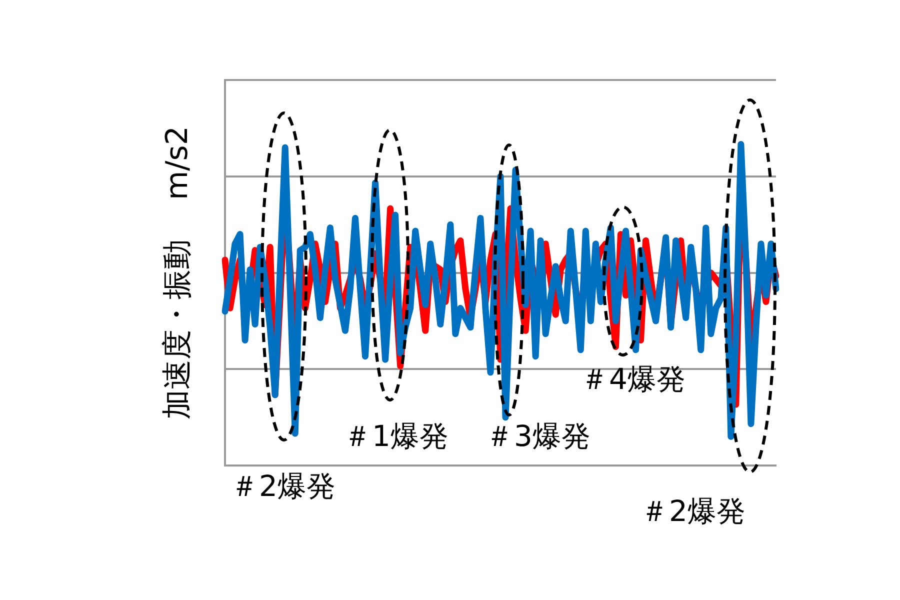 This screenshot has height=600, width=900. I want to click on annotation: ＃3爆発, so click(537, 436).